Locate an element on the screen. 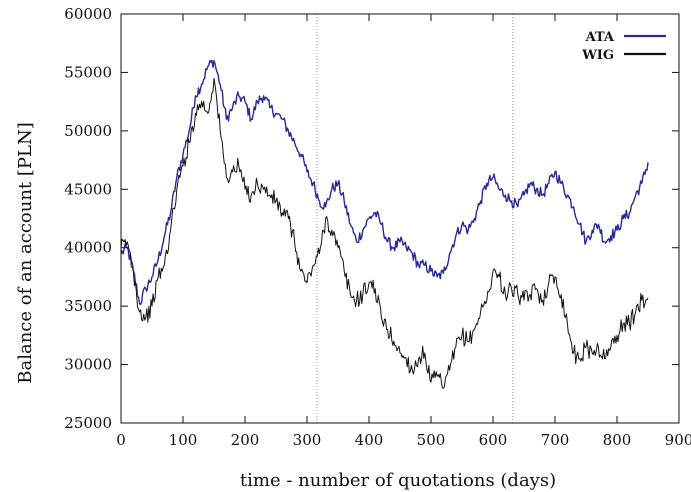 The width and height of the screenshot is (691, 492). y-tick-label: 60000 is located at coordinates (88, 14).